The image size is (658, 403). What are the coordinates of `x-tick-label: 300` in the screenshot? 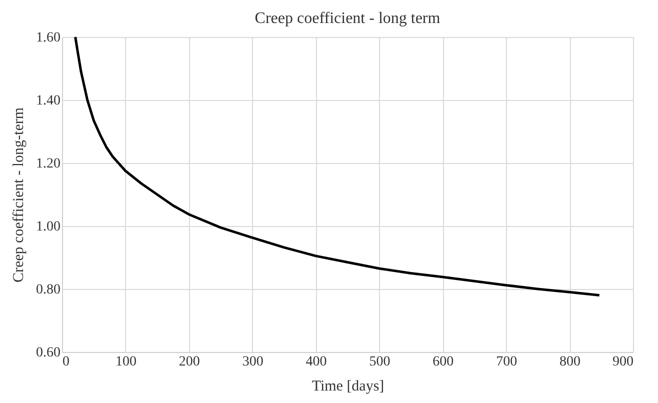 It's located at (253, 362).